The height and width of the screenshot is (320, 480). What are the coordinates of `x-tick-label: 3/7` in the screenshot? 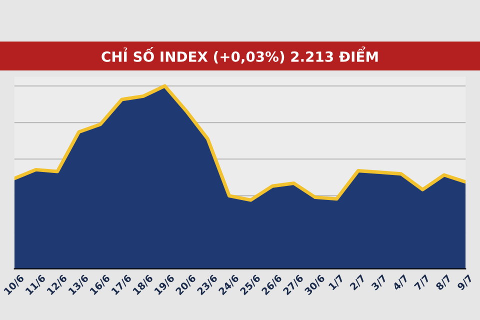 It's located at (379, 283).